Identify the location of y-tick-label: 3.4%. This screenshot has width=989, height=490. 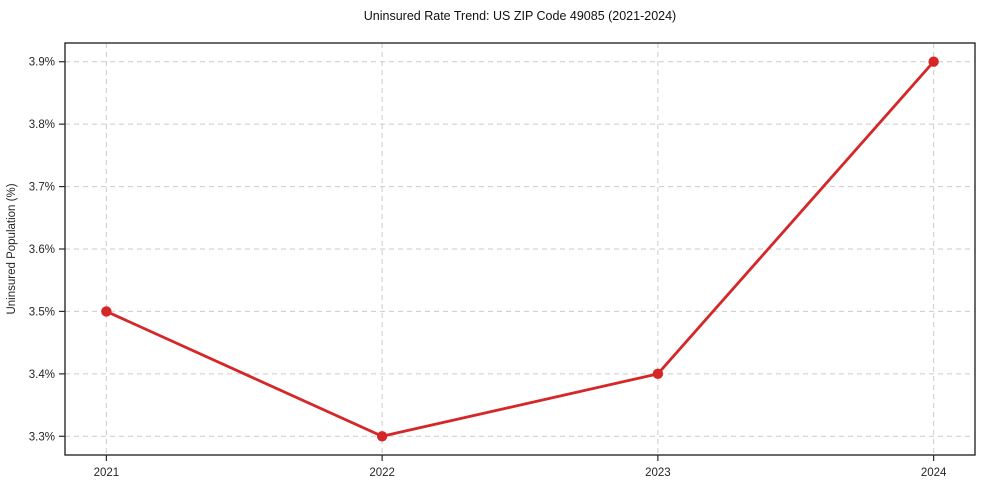
(42, 375).